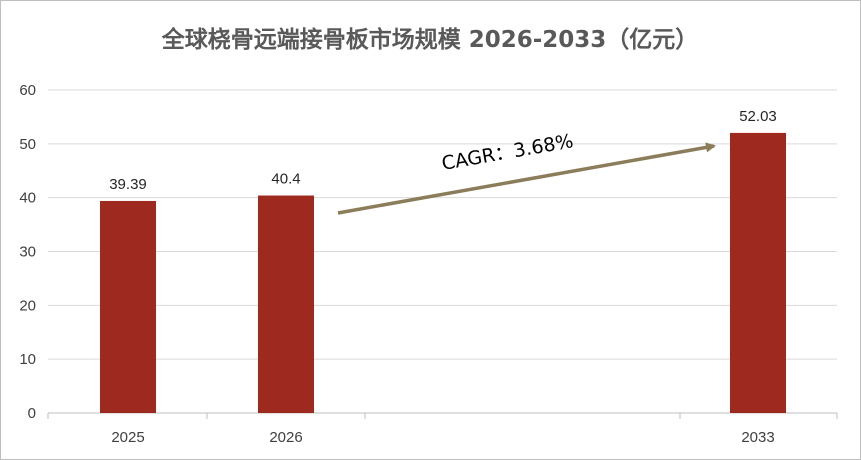 This screenshot has width=861, height=460. Describe the element at coordinates (286, 304) in the screenshot. I see `bar-2026` at that location.